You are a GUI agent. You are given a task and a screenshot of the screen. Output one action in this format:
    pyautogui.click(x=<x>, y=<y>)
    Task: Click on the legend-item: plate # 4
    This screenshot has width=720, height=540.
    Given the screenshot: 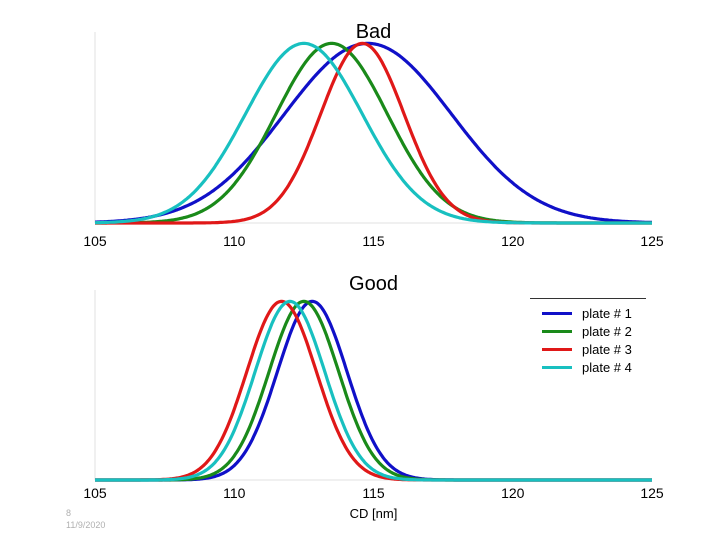 What is the action you would take?
    pyautogui.click(x=587, y=367)
    